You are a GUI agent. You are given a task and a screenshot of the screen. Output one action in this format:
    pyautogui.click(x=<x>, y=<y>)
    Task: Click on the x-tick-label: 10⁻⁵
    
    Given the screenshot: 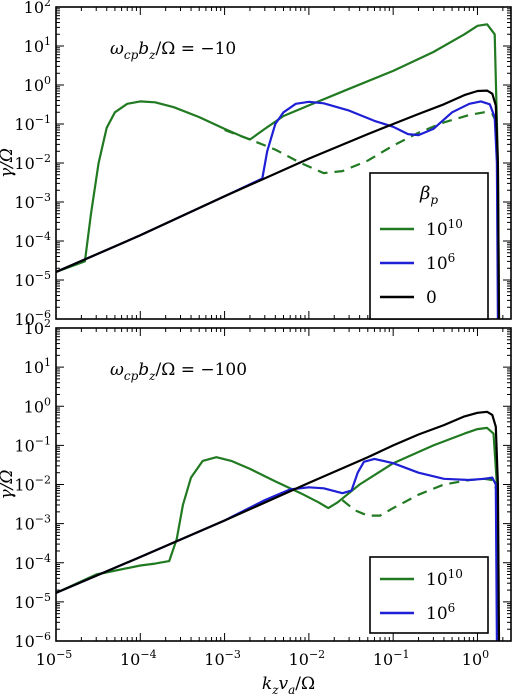 What is the action you would take?
    pyautogui.click(x=54, y=658)
    